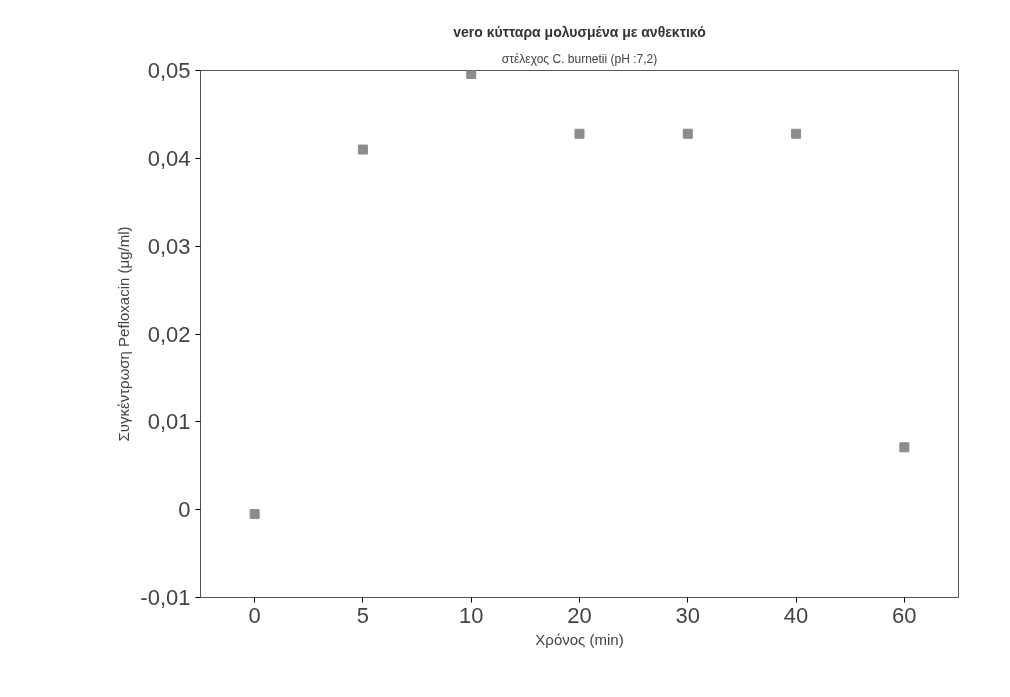 Image resolution: width=1010 pixels, height=697 pixels. I want to click on x-tick-label: 30, so click(688, 615).